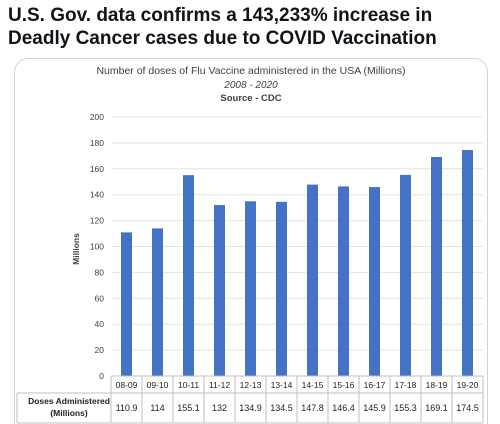 The image size is (500, 424). Describe the element at coordinates (343, 408) in the screenshot. I see `value-label: 146.4` at that location.